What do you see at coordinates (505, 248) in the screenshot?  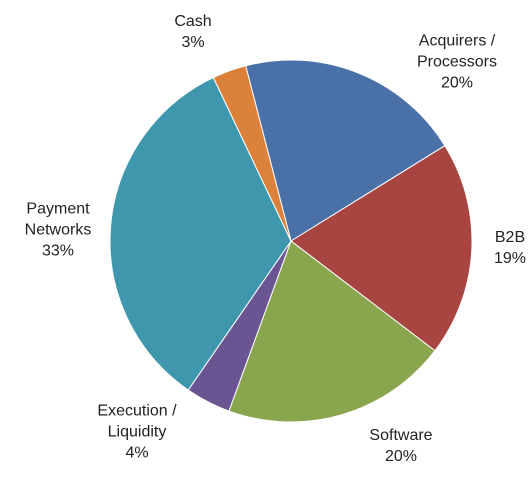 I see `slice-label: B2B 19%` at bounding box center [505, 248].